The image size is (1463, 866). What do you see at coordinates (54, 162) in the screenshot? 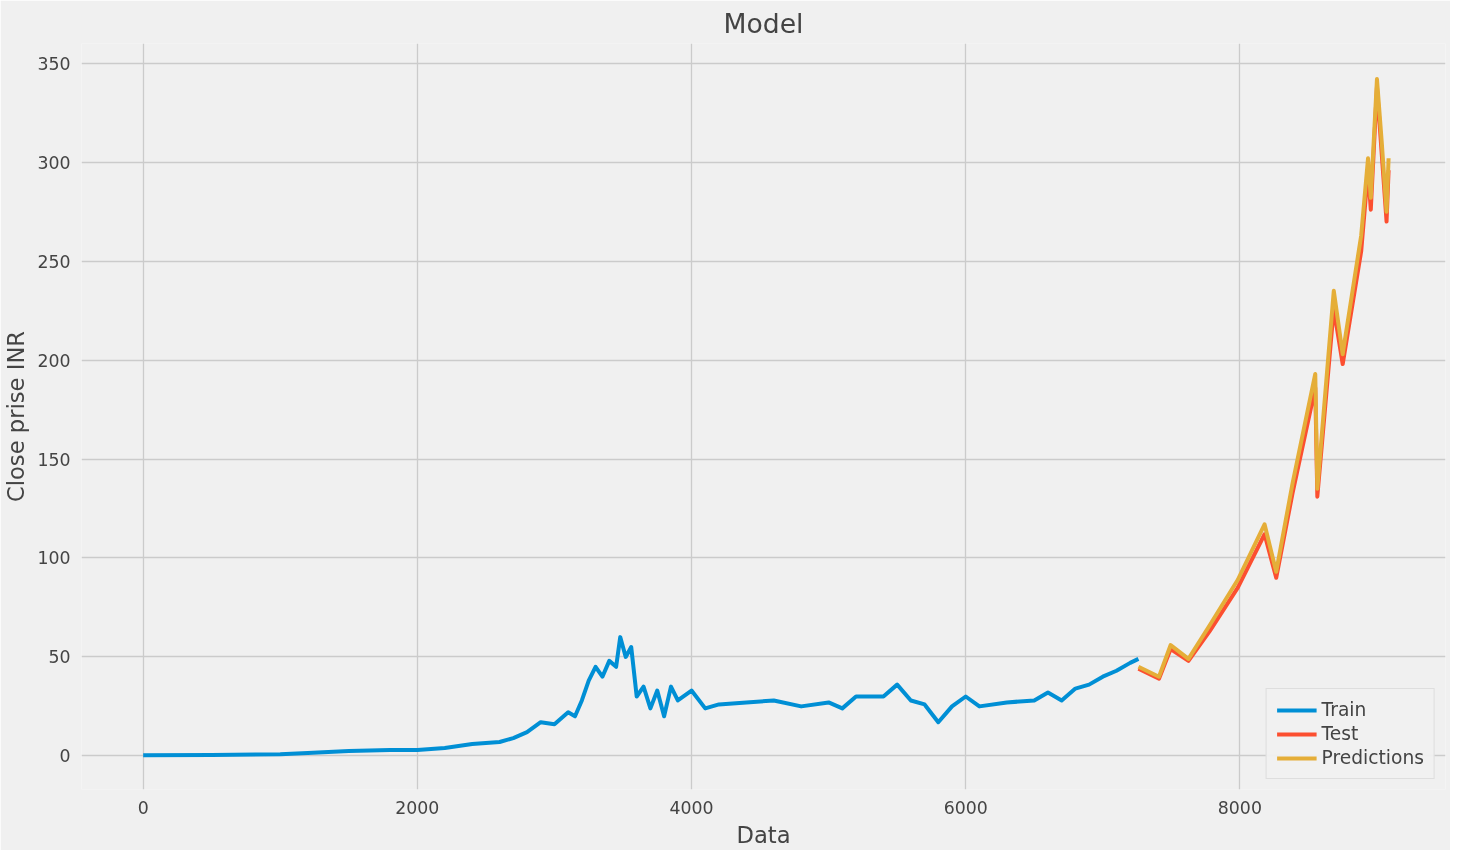
I see `y-tick-label: 300` at bounding box center [54, 162].